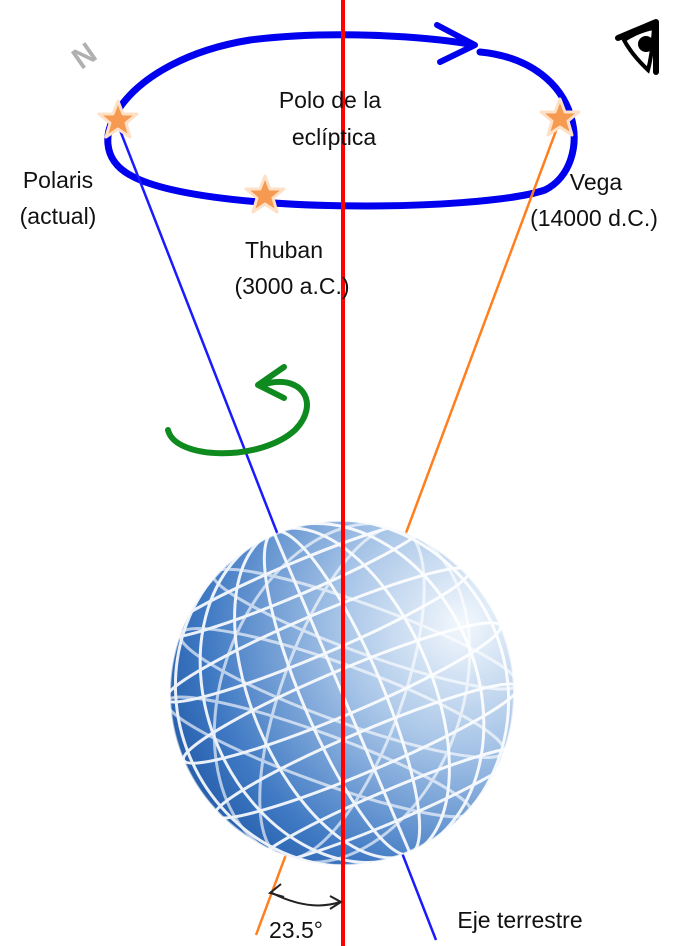  I want to click on angle-arrowhead-right, so click(336, 902).